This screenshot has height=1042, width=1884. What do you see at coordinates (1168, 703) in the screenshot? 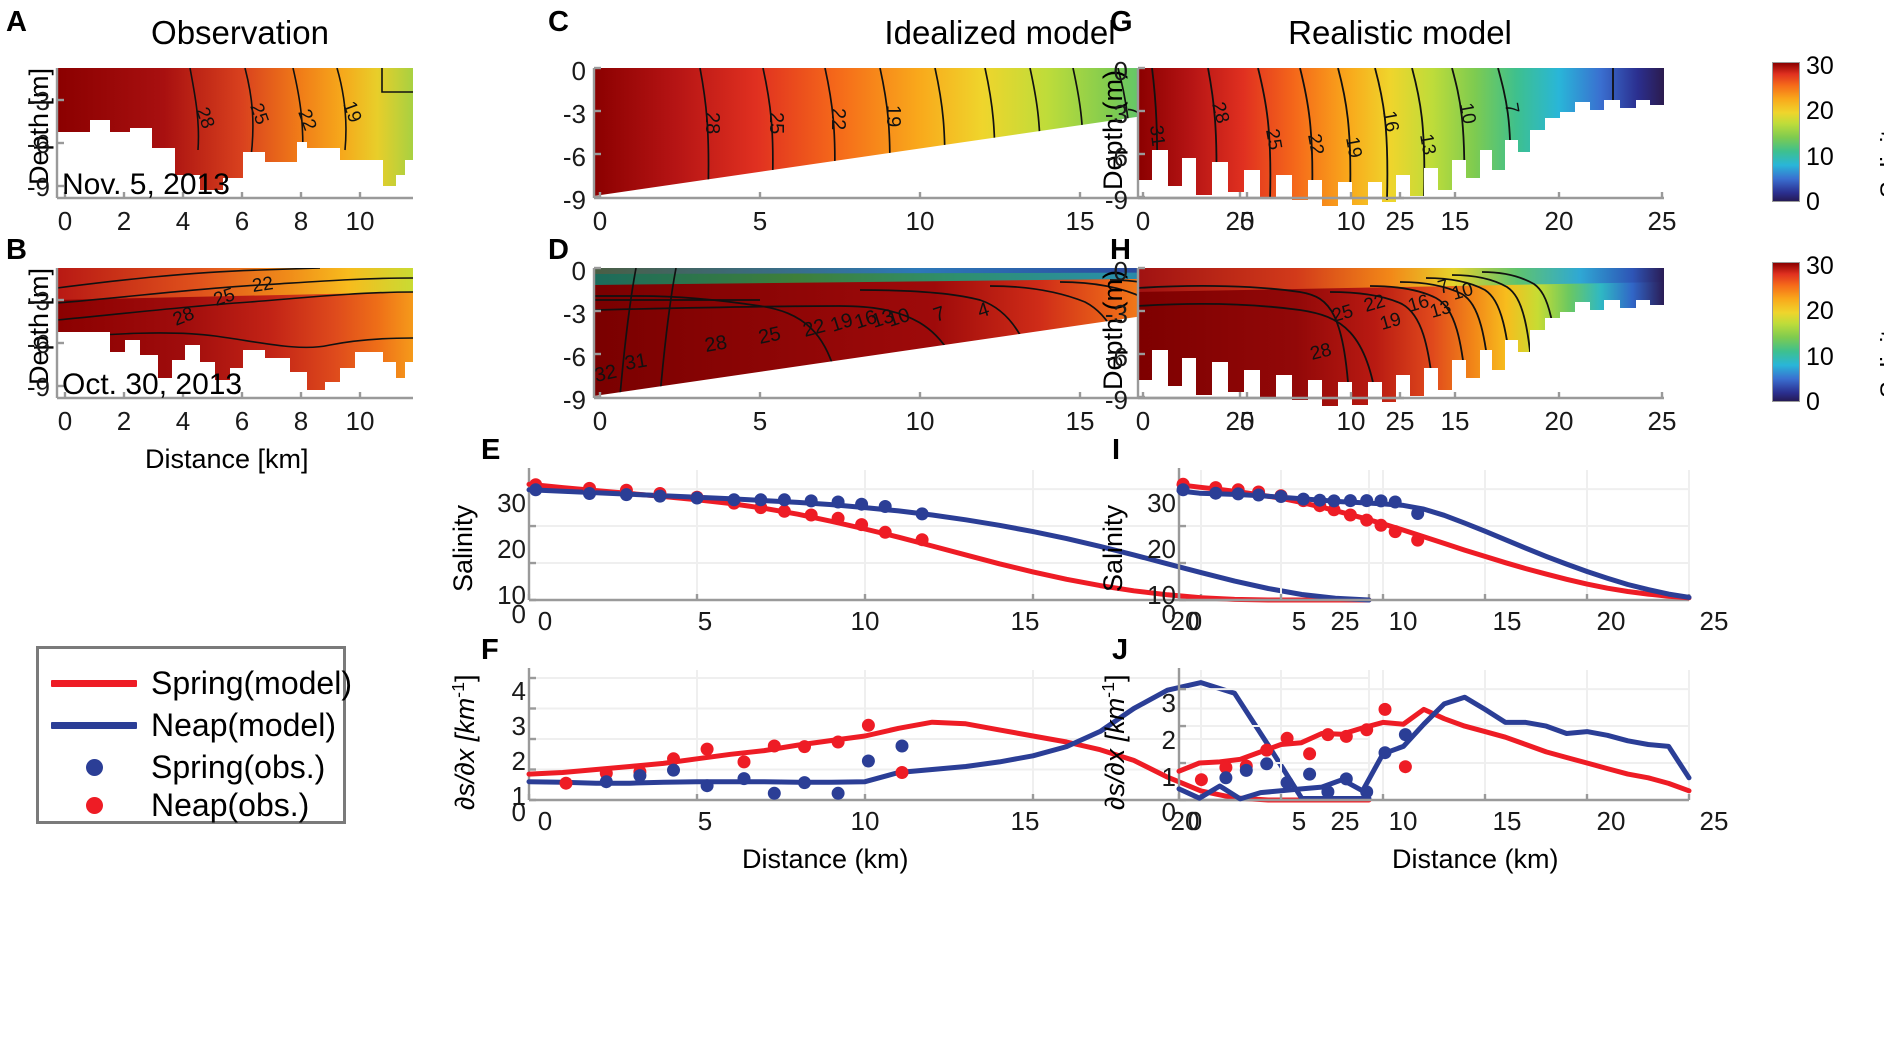
I see `panel-J-ytick-0: 3` at bounding box center [1168, 703].